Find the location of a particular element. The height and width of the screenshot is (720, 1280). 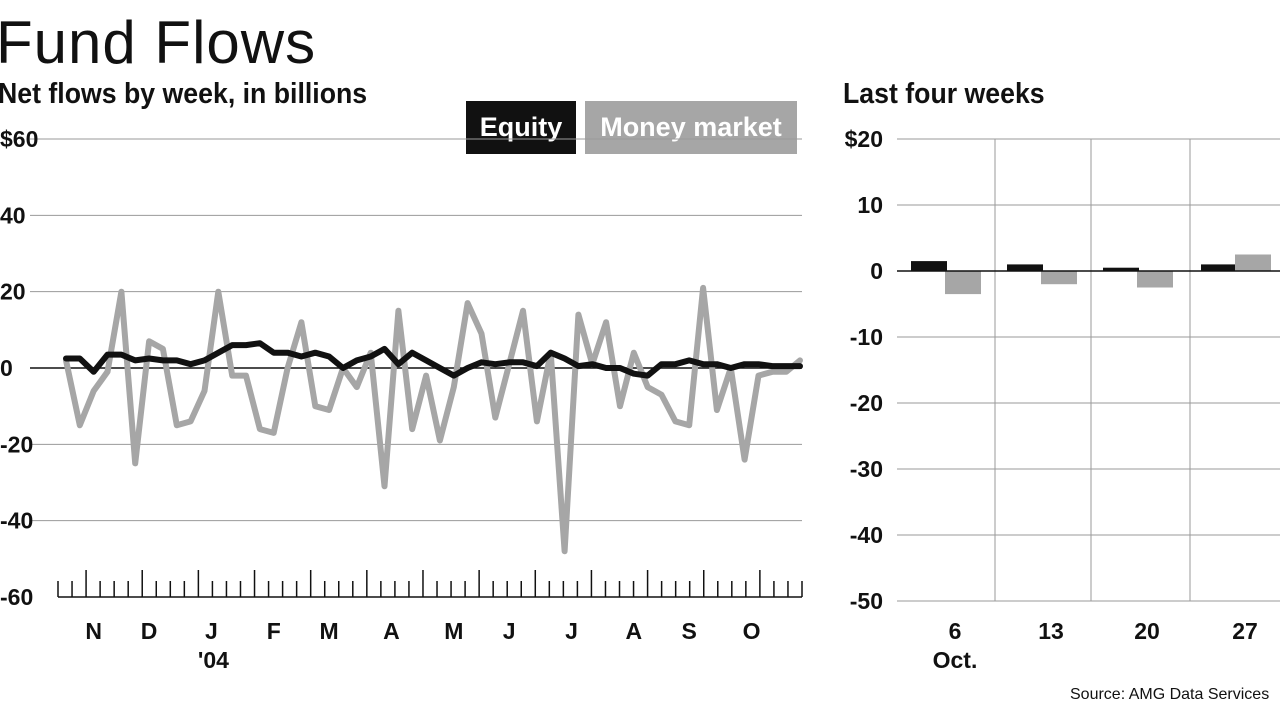

right-chart-subtitle: Last four weeks is located at coordinates (944, 94).